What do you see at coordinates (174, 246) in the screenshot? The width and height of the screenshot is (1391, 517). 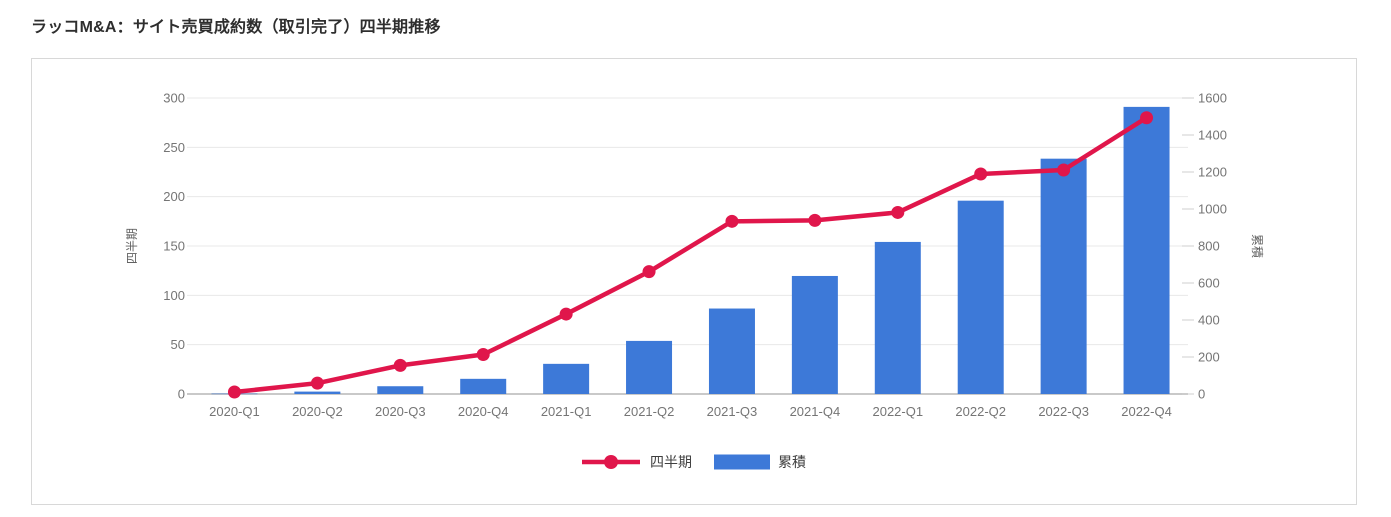 I see `left-axis-tick-label: 150` at bounding box center [174, 246].